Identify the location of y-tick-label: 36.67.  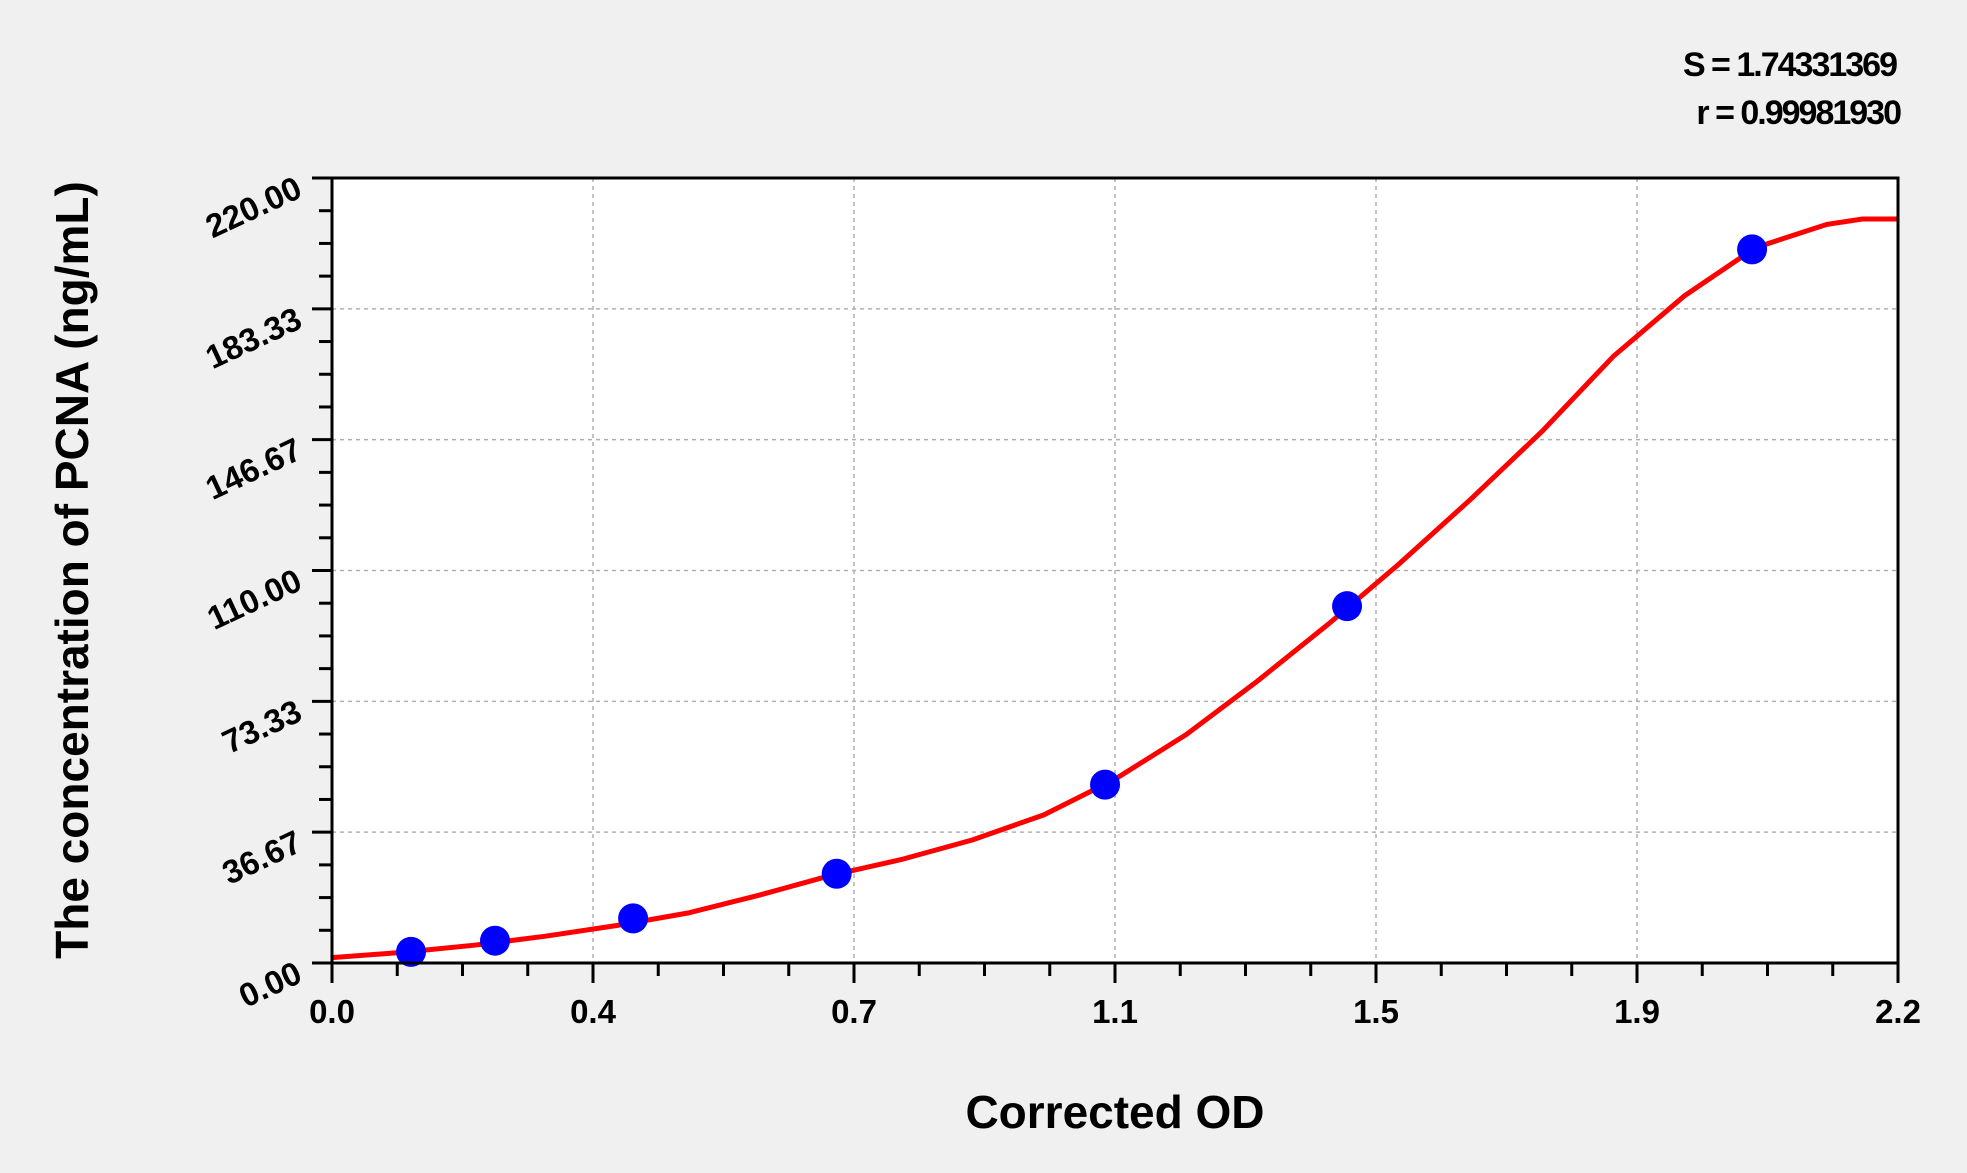
(261, 857).